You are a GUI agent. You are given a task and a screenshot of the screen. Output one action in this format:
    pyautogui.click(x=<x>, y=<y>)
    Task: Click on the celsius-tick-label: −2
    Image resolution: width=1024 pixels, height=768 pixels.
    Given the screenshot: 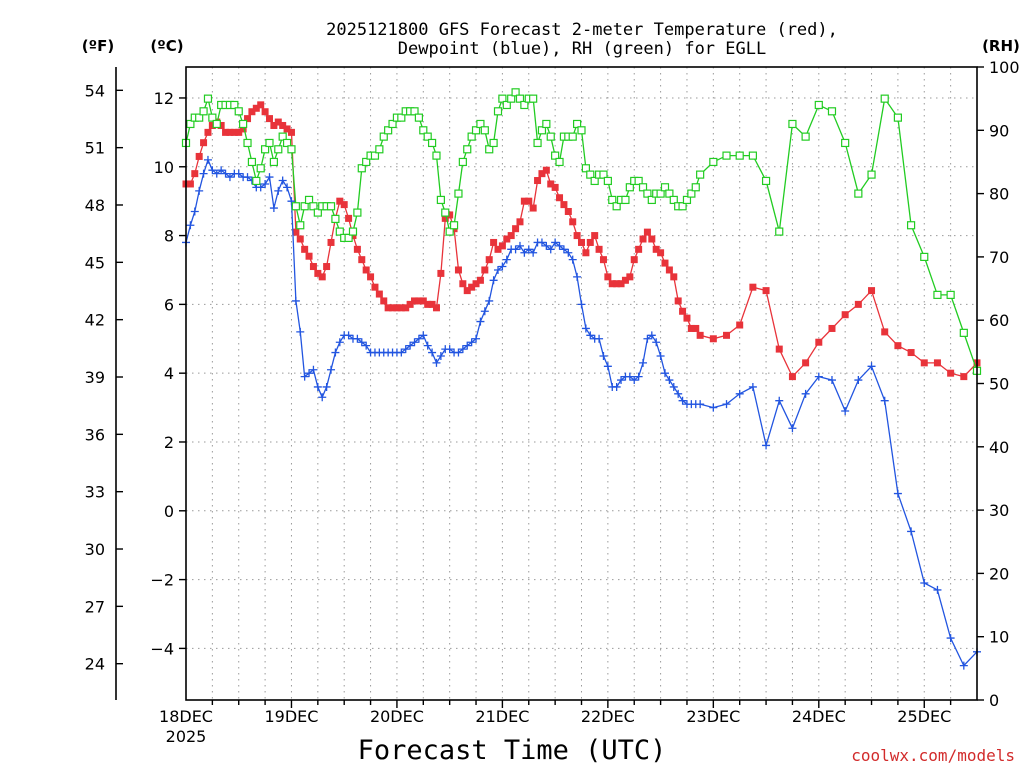 What is the action you would take?
    pyautogui.click(x=162, y=580)
    